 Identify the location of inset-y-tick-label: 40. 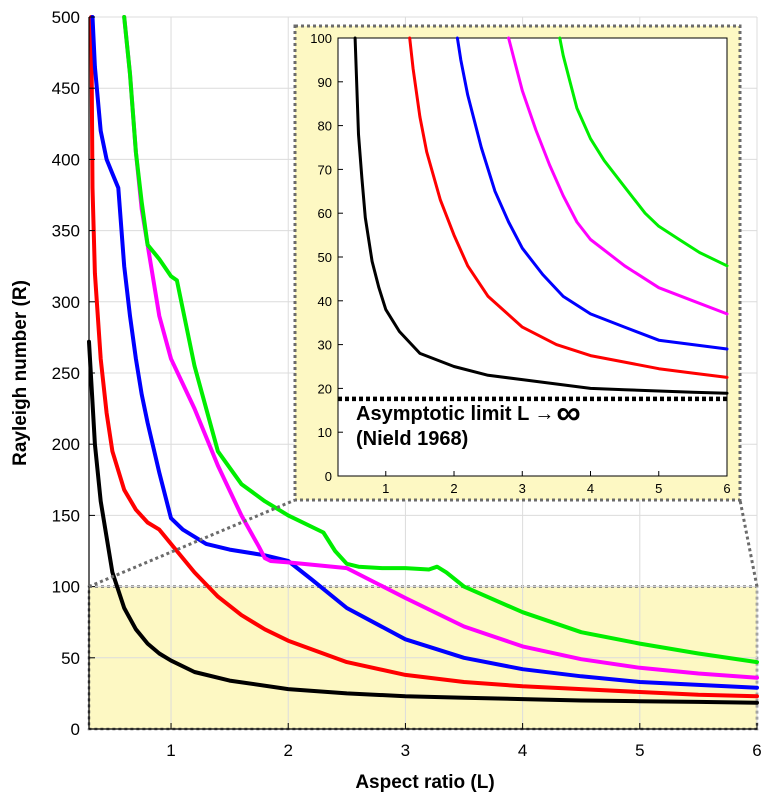
(325, 301).